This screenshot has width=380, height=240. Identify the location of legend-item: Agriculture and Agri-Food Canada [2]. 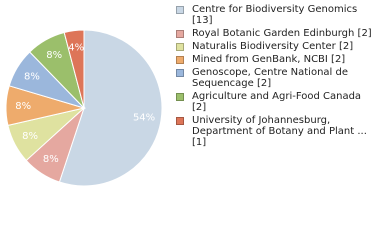
(274, 102).